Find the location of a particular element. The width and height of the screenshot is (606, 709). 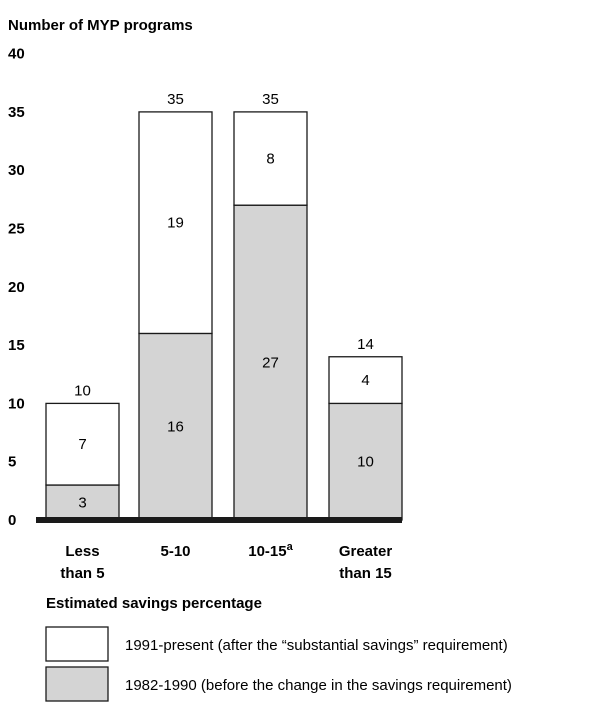

x-tick-label: 5-10 is located at coordinates (175, 551).